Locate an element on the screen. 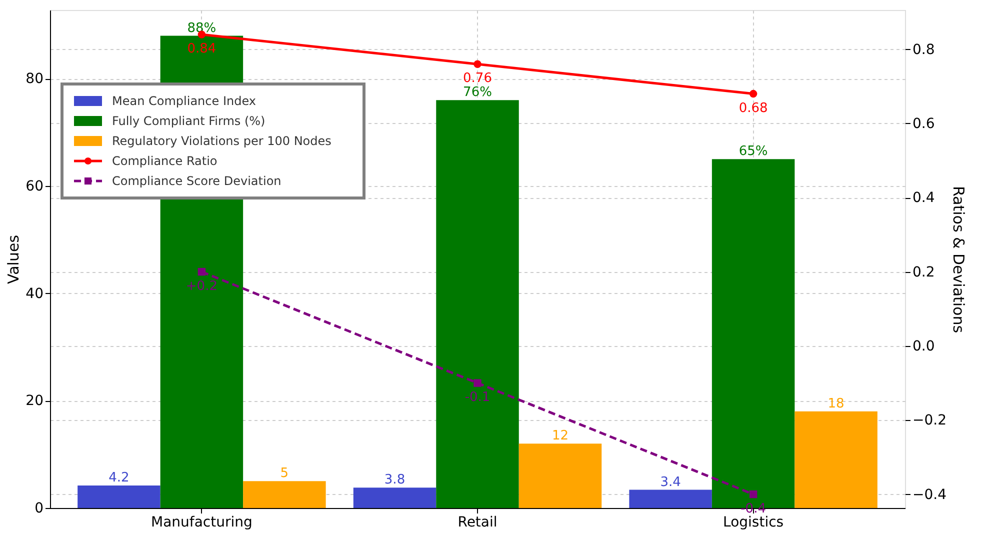 The image size is (992, 540). y2-axis-title: Ratios & Deviations is located at coordinates (958, 260).